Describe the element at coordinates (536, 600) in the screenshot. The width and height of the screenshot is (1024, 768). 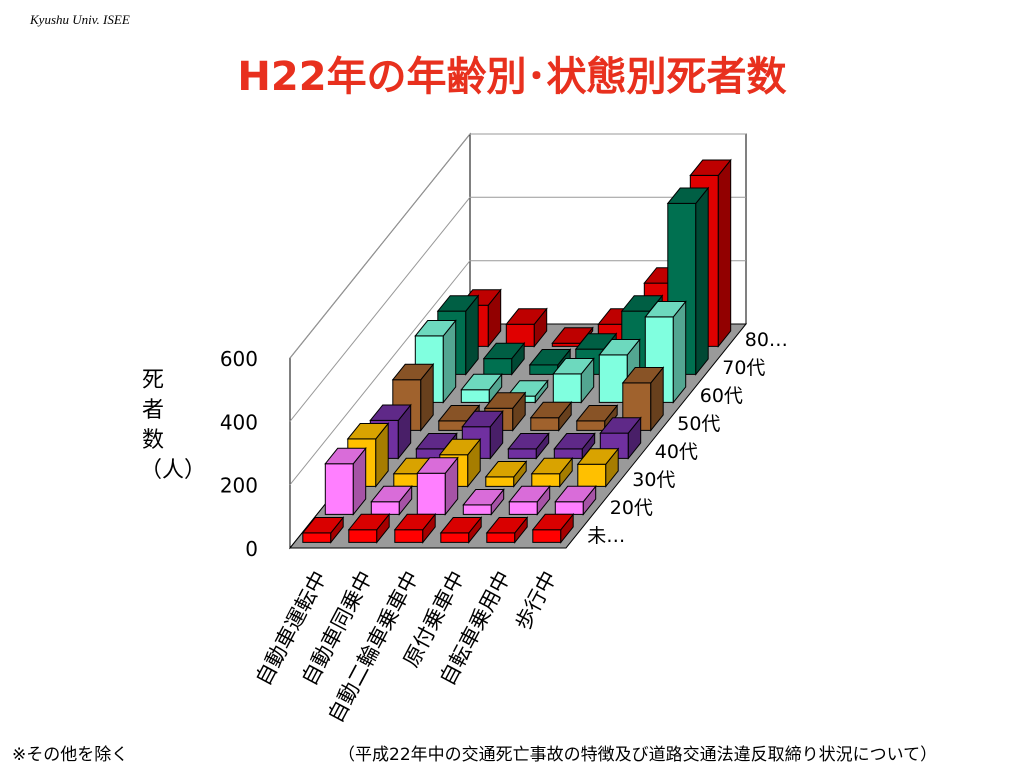
I see `category-label: 歩行中` at that location.